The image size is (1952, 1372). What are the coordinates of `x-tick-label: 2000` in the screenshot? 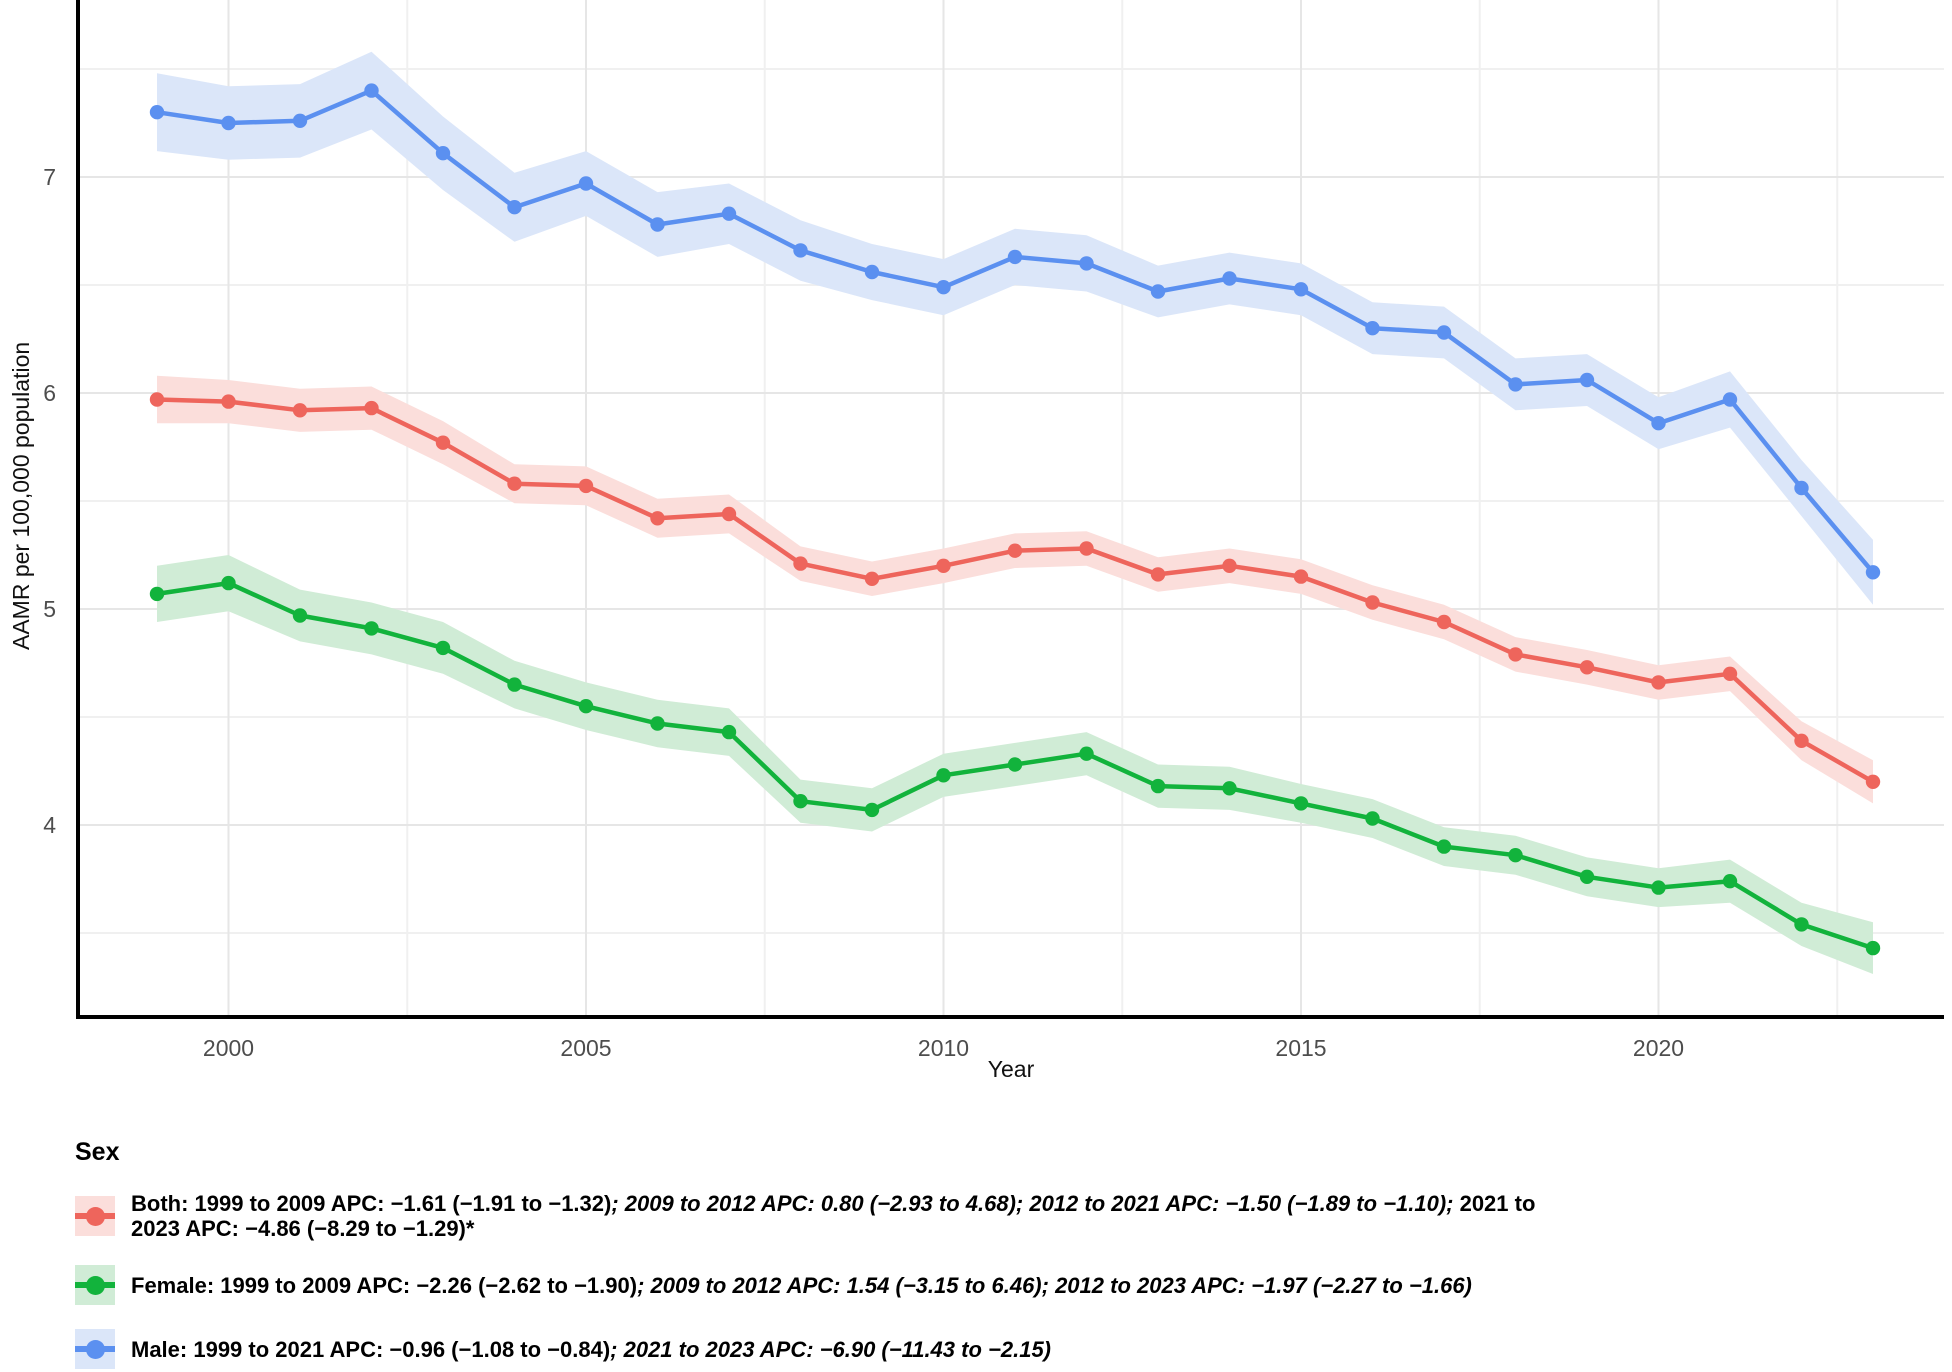 It's located at (228, 1048).